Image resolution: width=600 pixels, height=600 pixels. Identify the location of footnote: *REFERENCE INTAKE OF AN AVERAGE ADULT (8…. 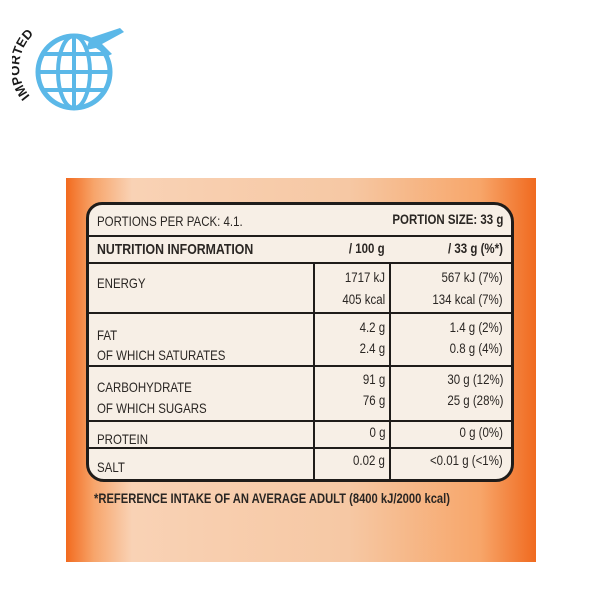
(272, 498).